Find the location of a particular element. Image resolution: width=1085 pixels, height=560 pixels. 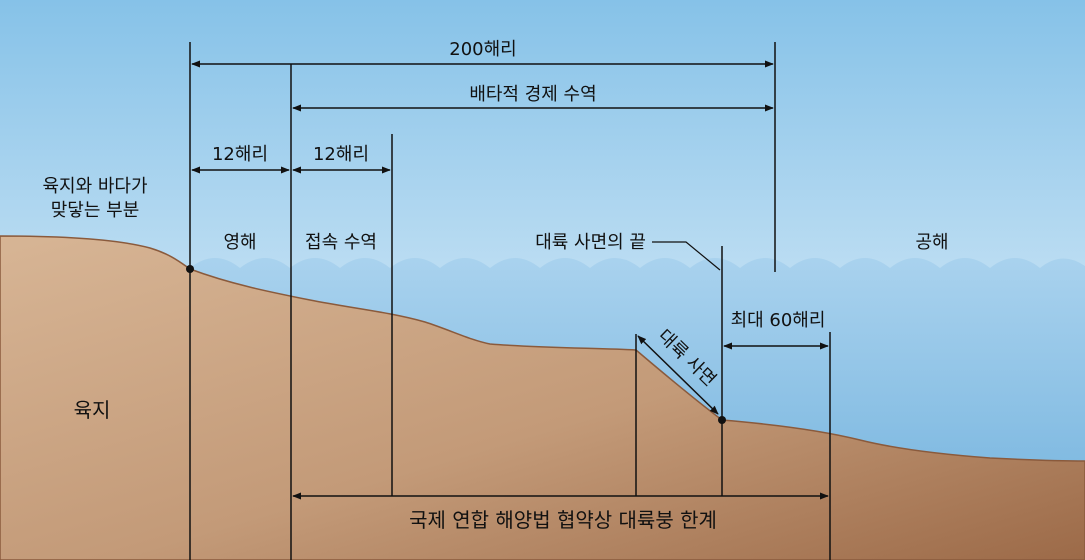

coast-point is located at coordinates (190, 269).